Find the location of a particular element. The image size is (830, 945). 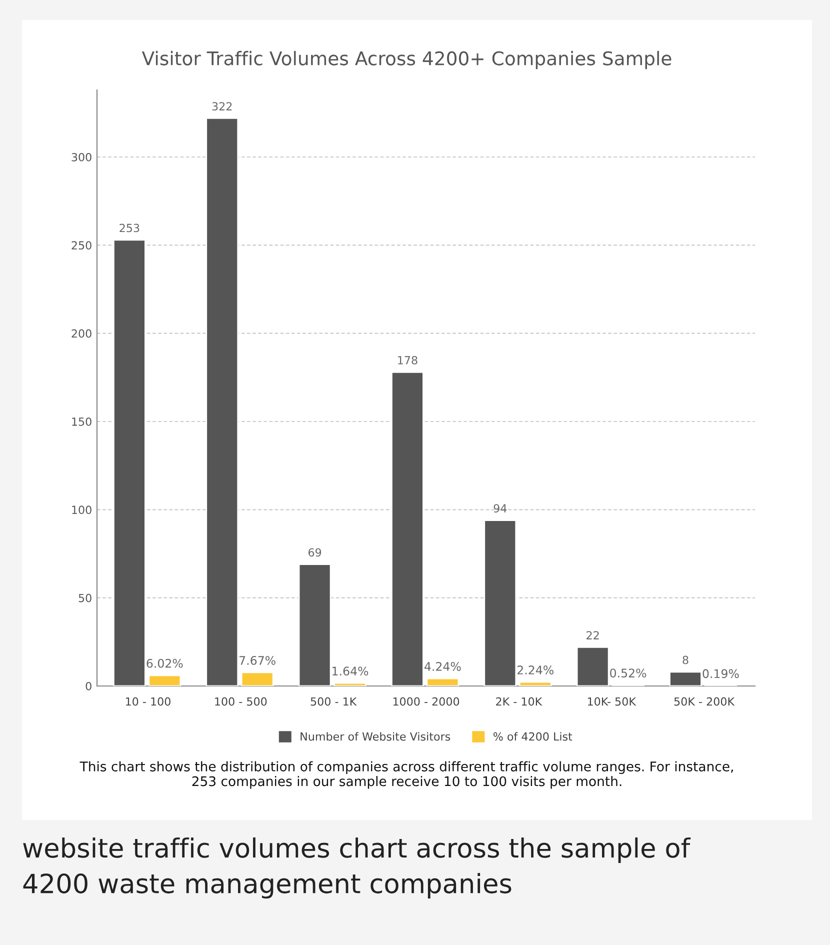

data-label: 7.67% is located at coordinates (258, 660).